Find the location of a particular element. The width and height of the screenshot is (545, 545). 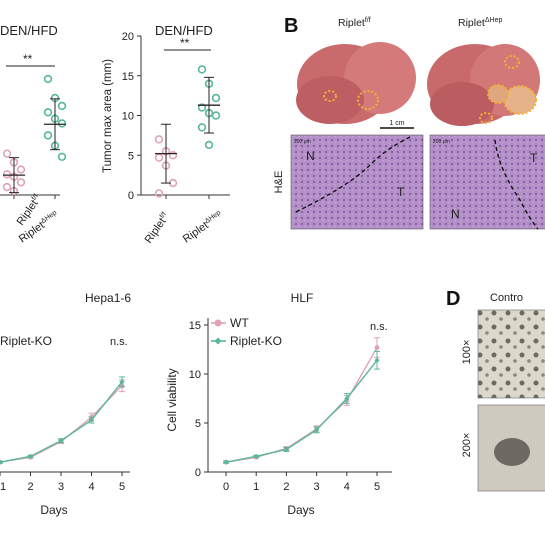

scatter-right-sig: ** is located at coordinates (185, 43).